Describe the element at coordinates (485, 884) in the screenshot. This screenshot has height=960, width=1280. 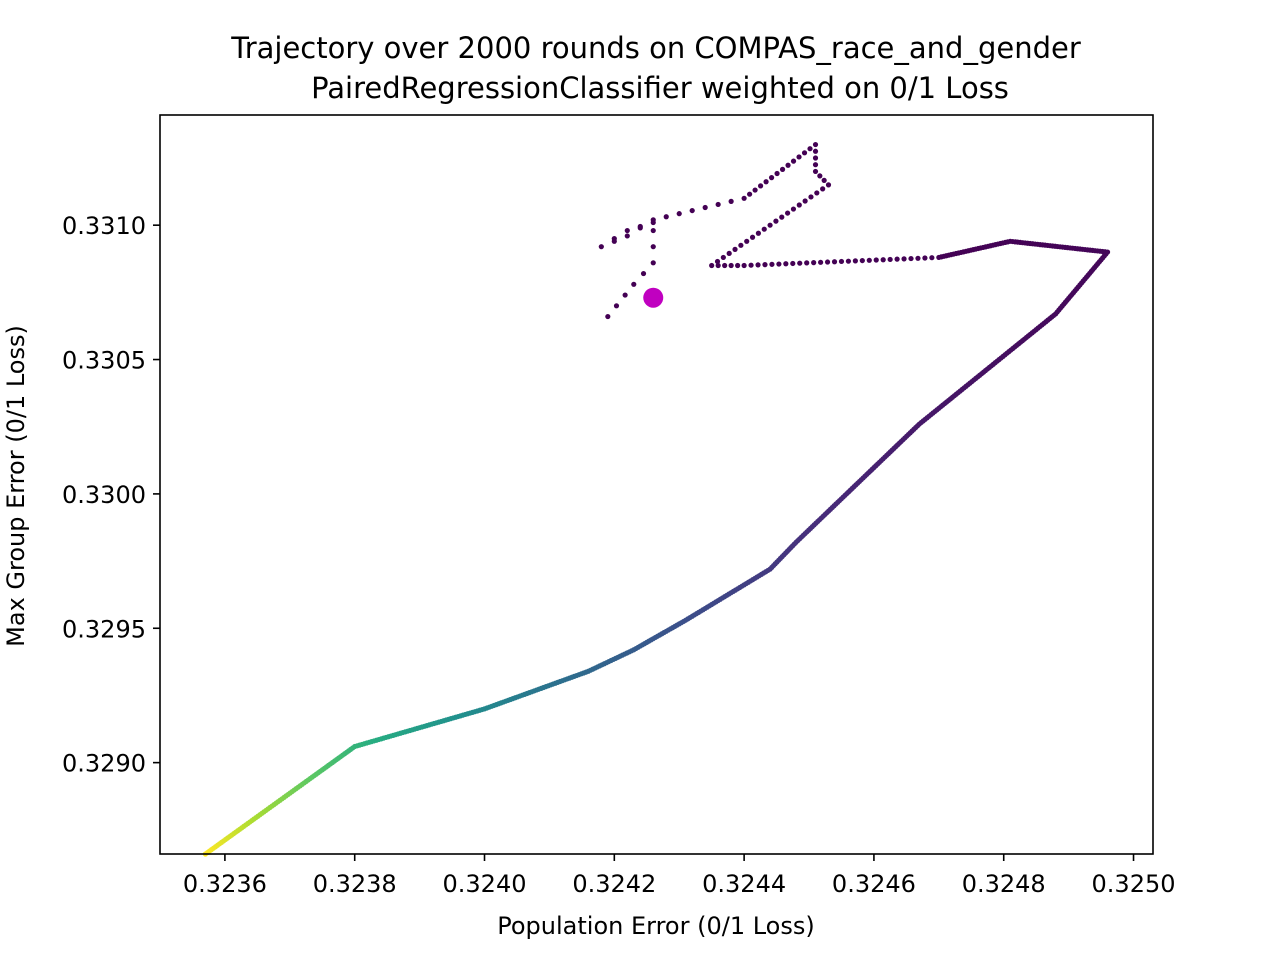
I see `x-tick-label: 0.3240` at that location.